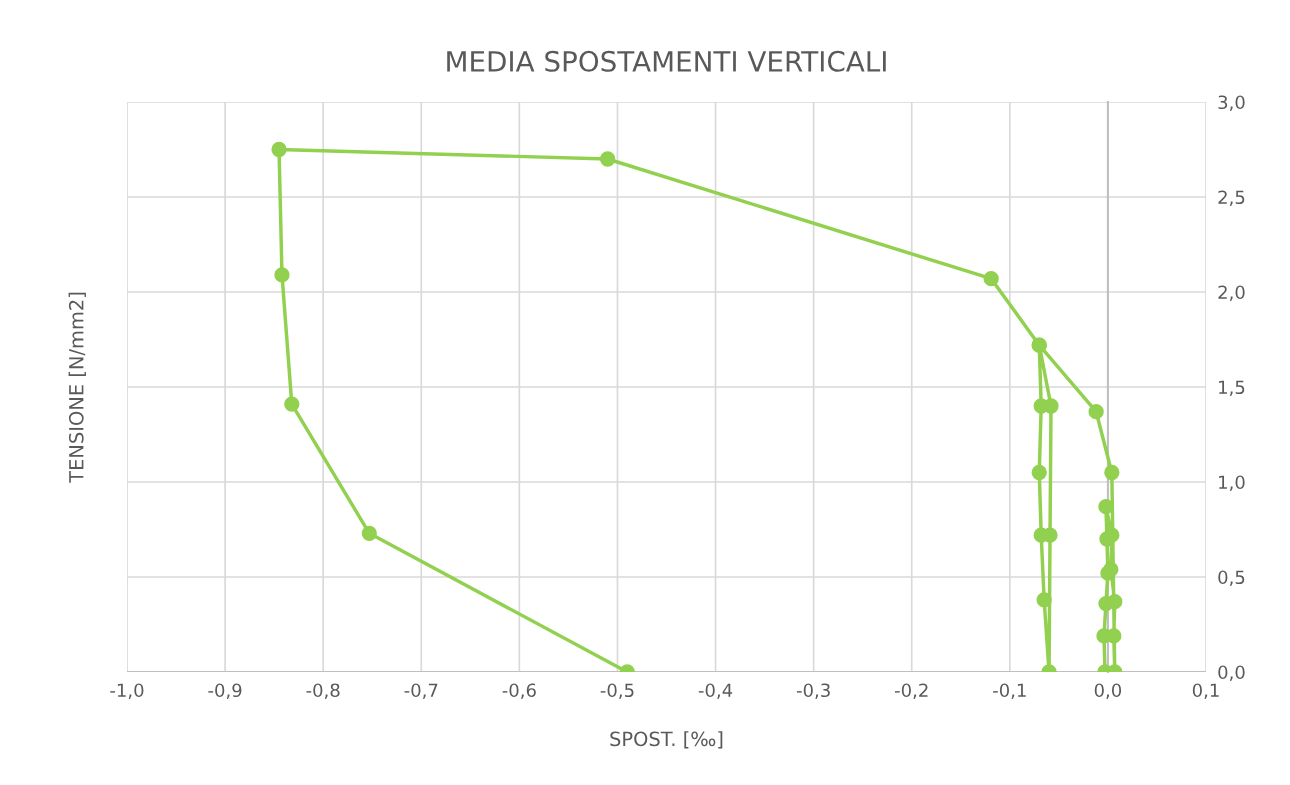  What do you see at coordinates (1205, 691) in the screenshot?
I see `x-tick-label: 0,1` at bounding box center [1205, 691].